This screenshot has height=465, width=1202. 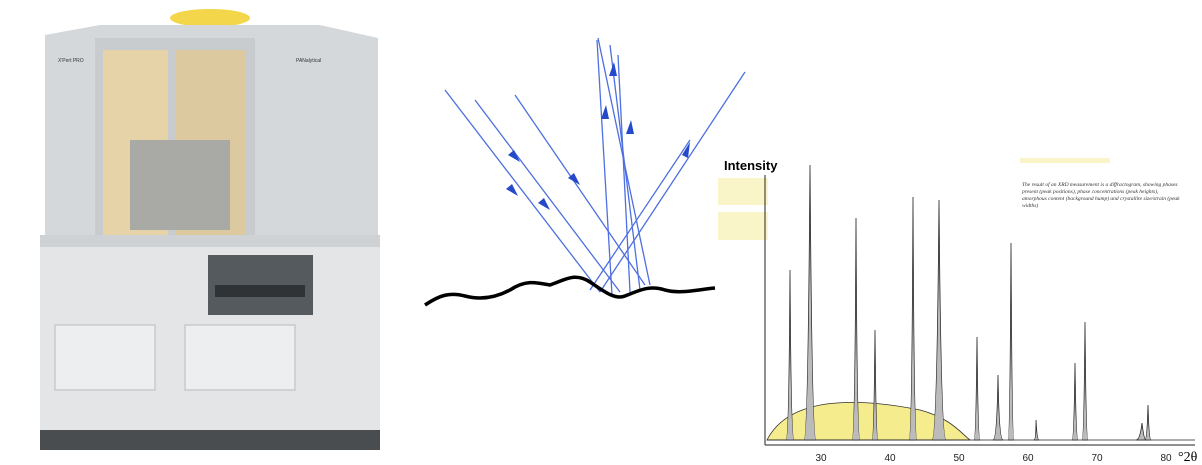 What do you see at coordinates (570, 291) in the screenshot?
I see `surface` at bounding box center [570, 291].